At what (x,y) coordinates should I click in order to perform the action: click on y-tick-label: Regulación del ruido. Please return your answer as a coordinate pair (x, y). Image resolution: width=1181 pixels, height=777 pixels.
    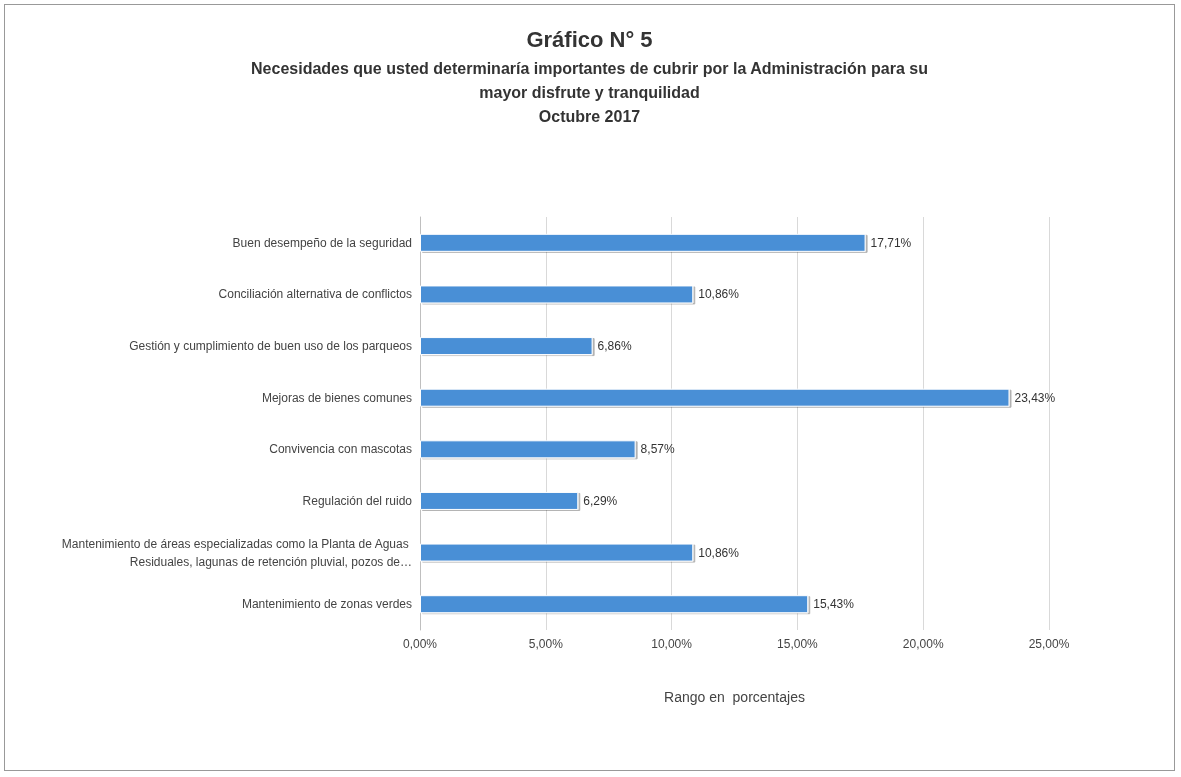
    Looking at the image, I should click on (357, 500).